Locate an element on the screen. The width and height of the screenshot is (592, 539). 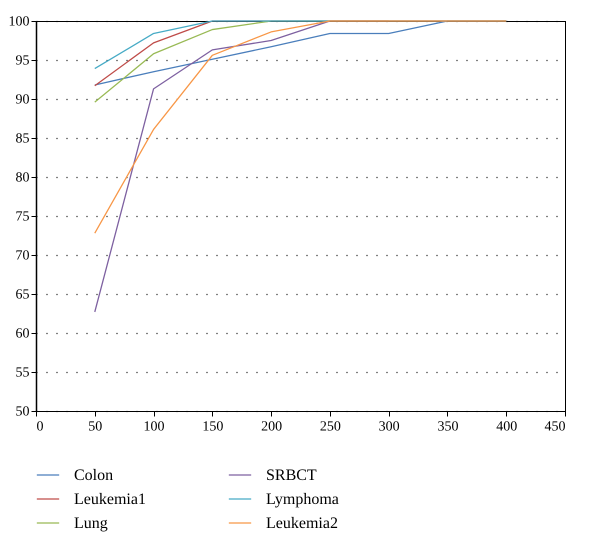
y-tick-label: 95 is located at coordinates (23, 61).